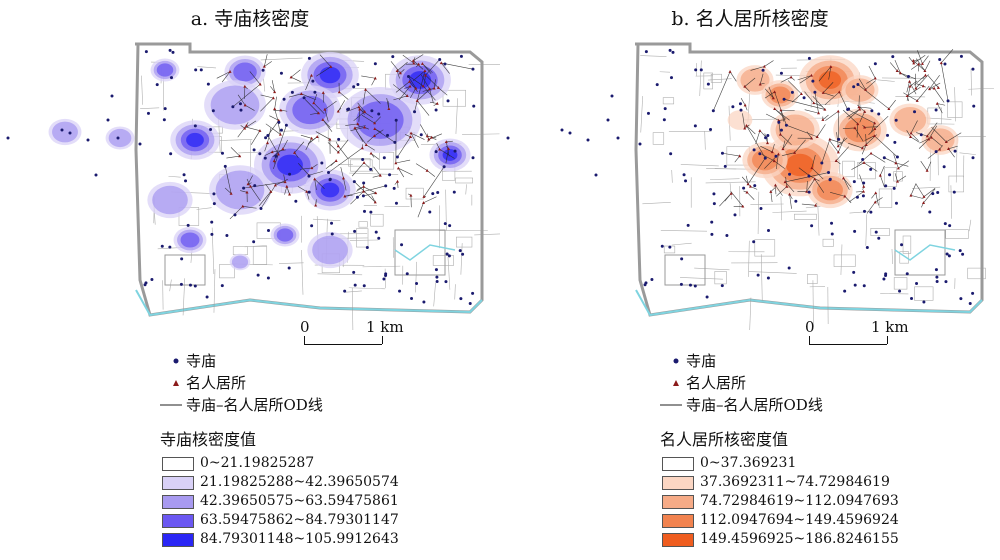 The image size is (1000, 560). I want to click on density-surface, so click(843, 132).